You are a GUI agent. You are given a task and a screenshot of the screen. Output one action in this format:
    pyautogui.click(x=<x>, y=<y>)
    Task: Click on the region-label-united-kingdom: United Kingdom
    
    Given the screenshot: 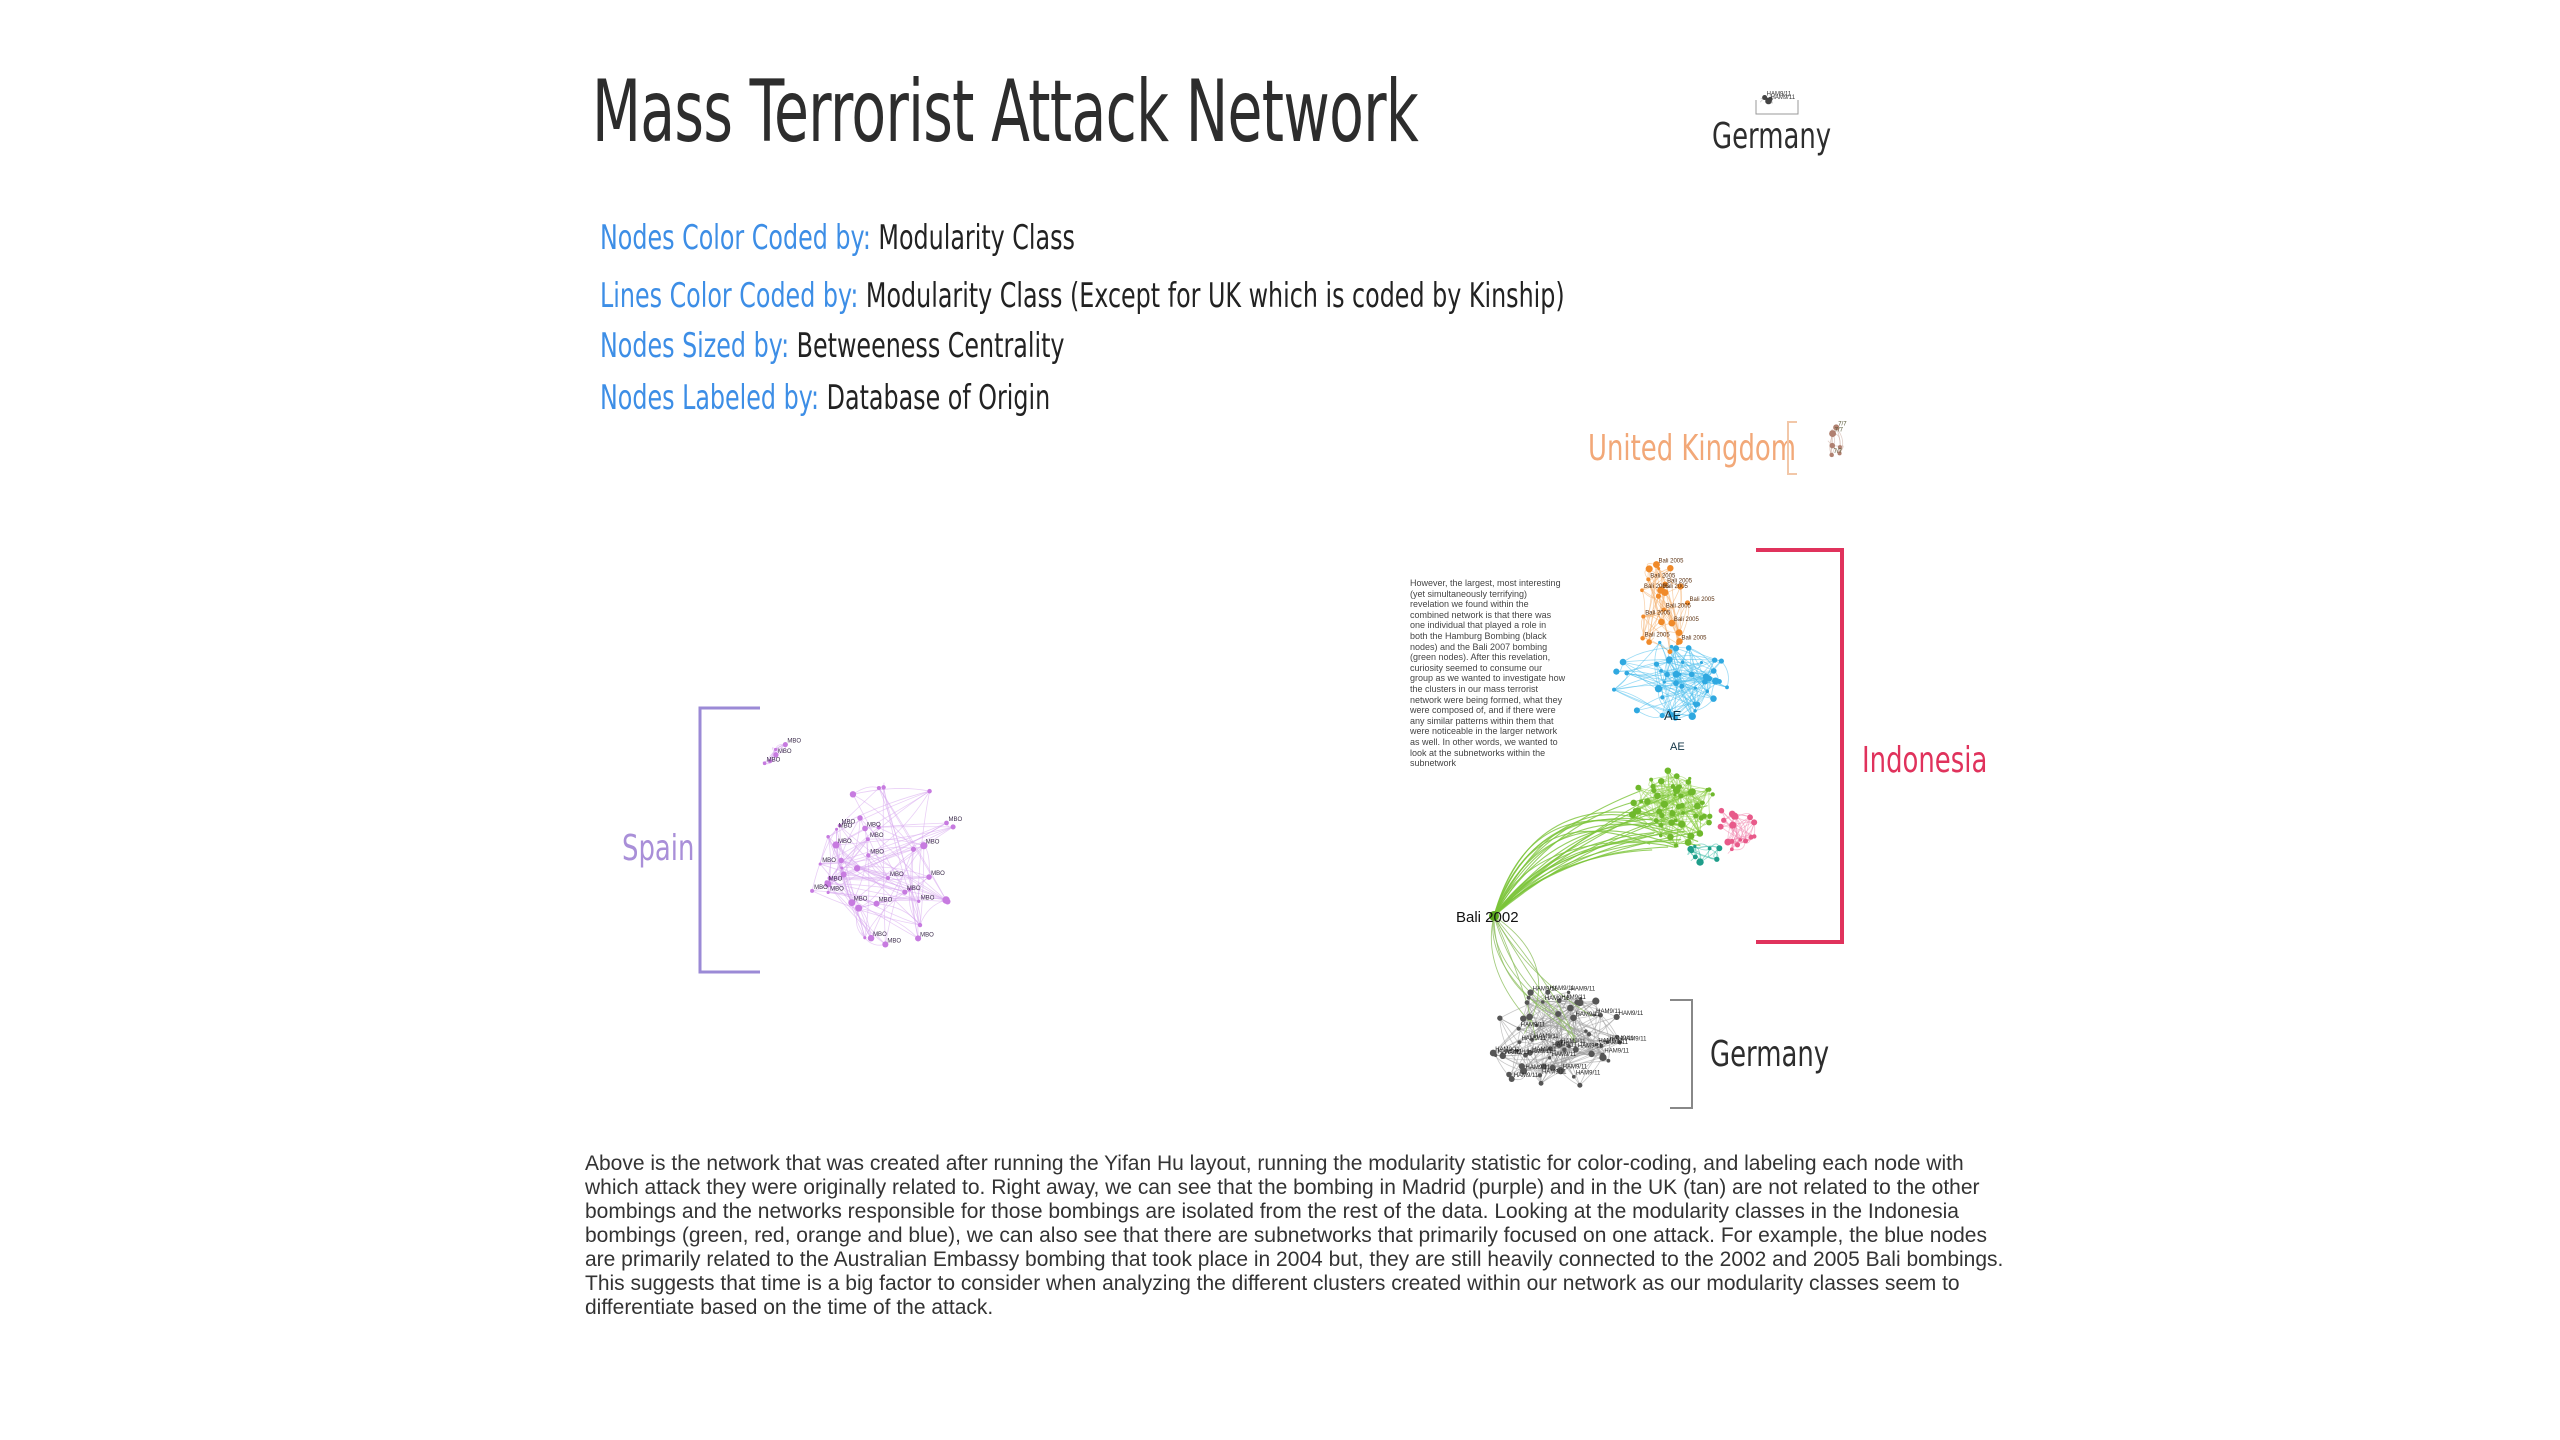 What is the action you would take?
    pyautogui.click(x=1692, y=448)
    